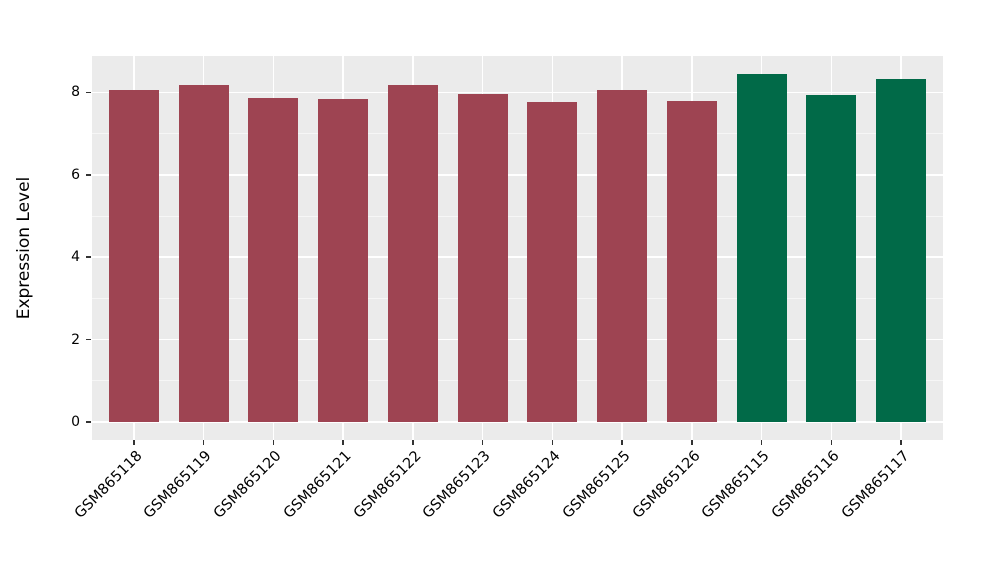  I want to click on x-tick-label-GSM865123: GSM865123, so click(457, 485).